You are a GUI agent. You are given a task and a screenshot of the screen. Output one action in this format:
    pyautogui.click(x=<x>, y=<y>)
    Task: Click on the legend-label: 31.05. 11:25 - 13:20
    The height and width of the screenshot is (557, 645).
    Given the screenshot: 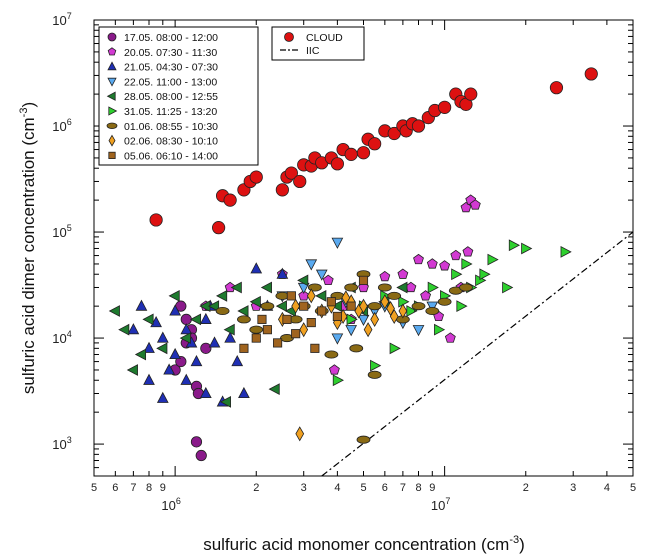 What is the action you would take?
    pyautogui.click(x=170, y=112)
    